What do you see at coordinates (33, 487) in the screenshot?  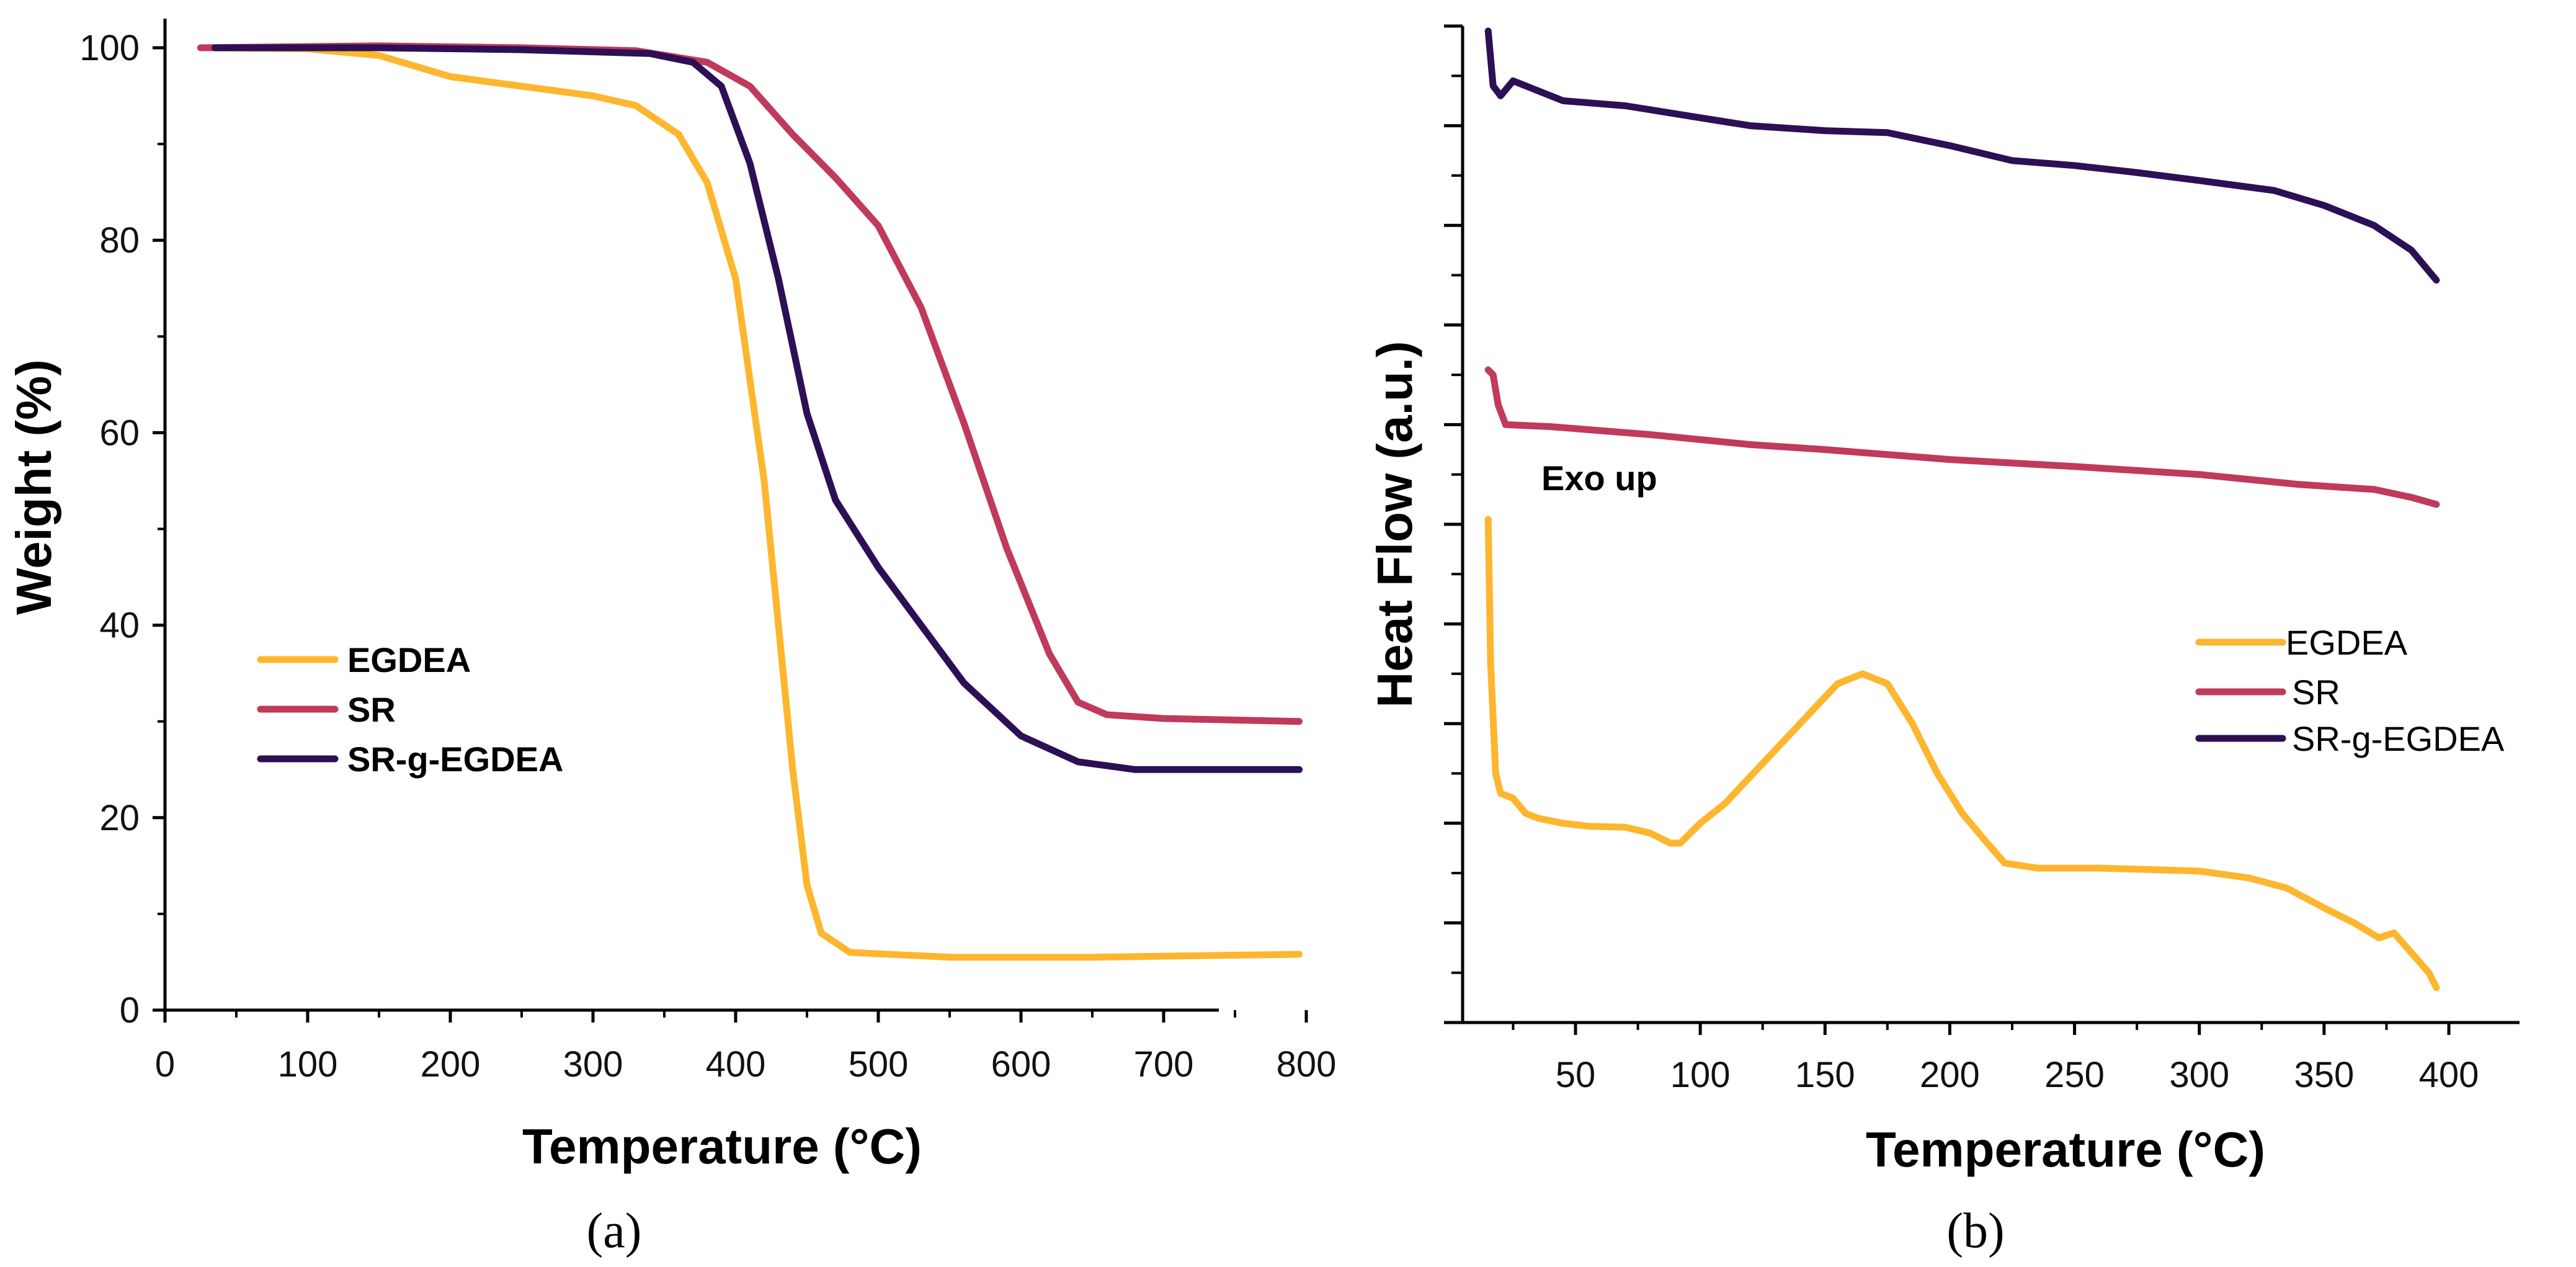 I see `panel-a-y-title: Weight (%)` at bounding box center [33, 487].